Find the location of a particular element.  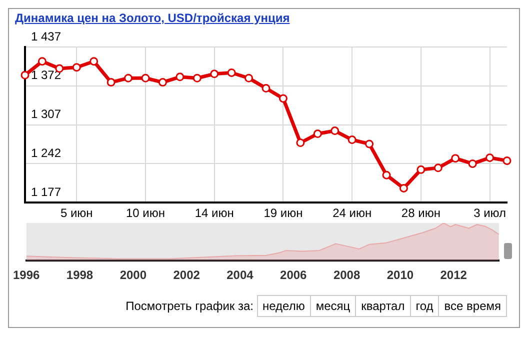

y-tick-label: 1 307 is located at coordinates (46, 114).